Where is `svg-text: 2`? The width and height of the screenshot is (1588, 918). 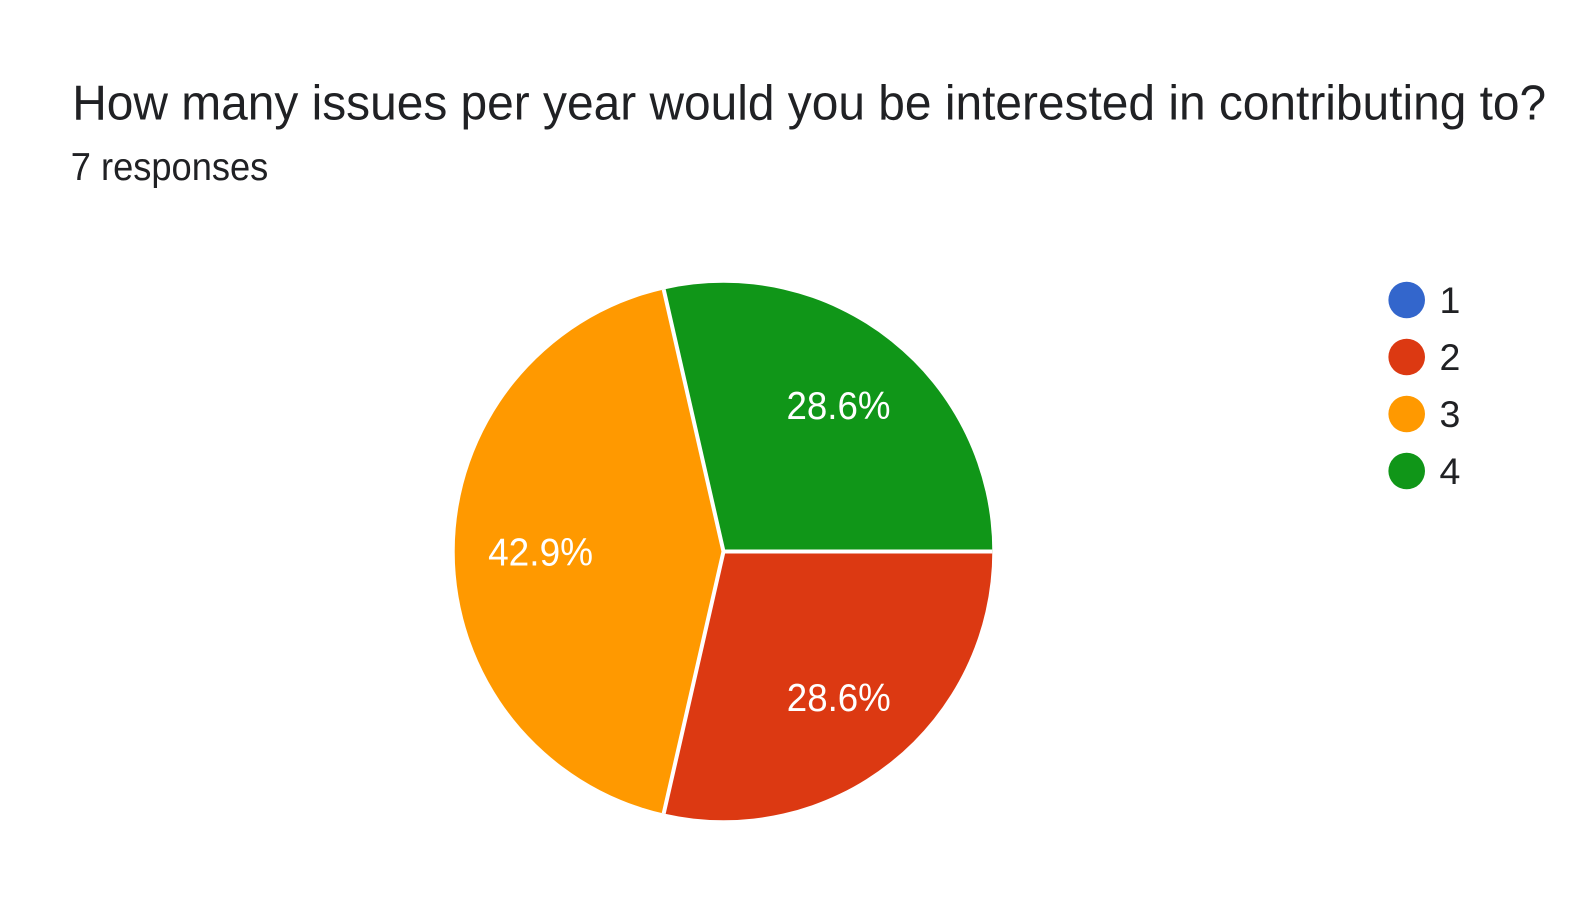
svg-text: 2 is located at coordinates (1450, 357).